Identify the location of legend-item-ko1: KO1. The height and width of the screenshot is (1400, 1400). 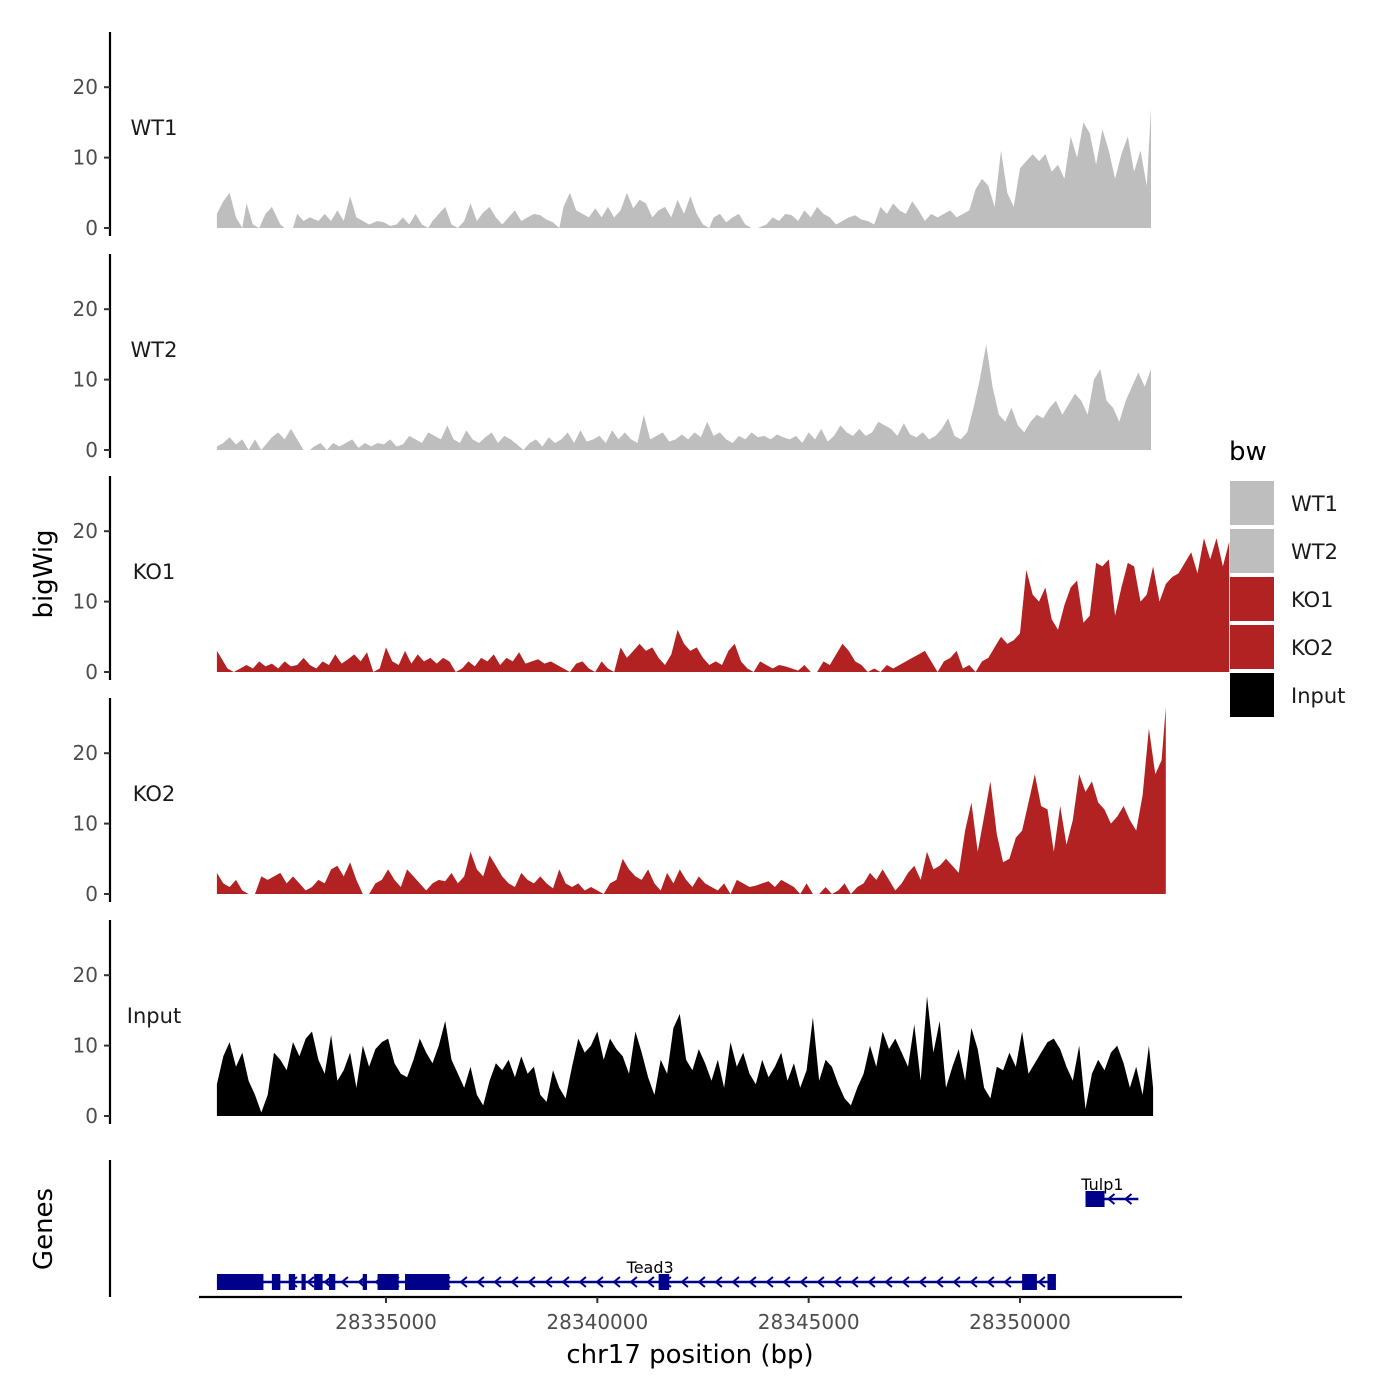
(1282, 599).